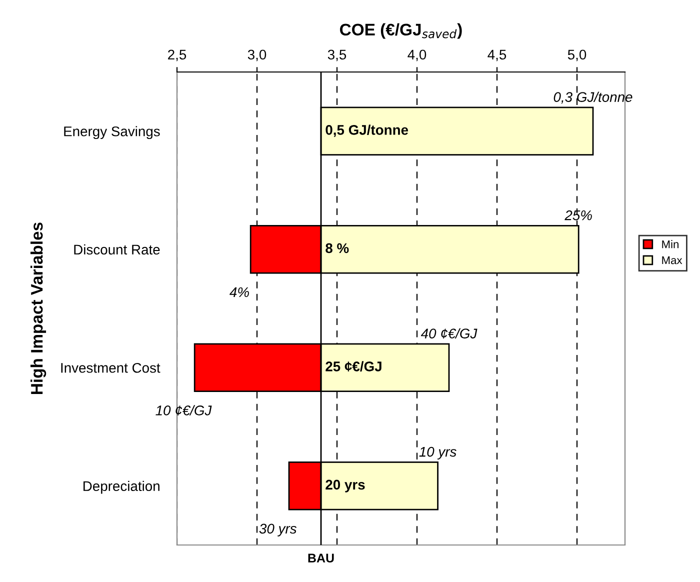 Image resolution: width=700 pixels, height=582 pixels. What do you see at coordinates (257, 56) in the screenshot?
I see `x-tick-label: 3,0` at bounding box center [257, 56].